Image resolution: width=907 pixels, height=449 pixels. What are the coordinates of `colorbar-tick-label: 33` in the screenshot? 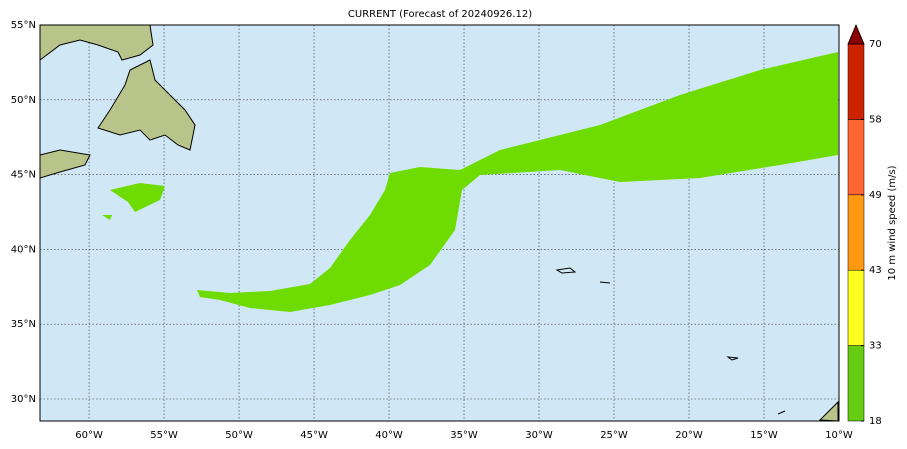 It's located at (875, 346).